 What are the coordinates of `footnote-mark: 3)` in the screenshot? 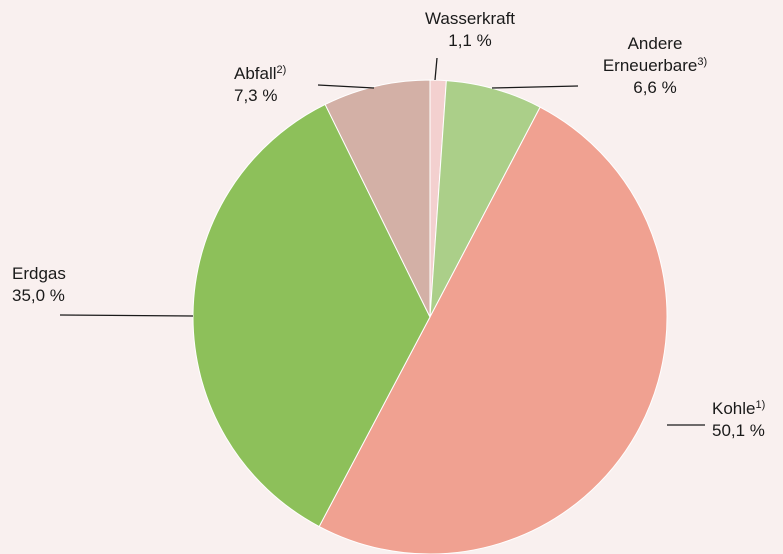 It's located at (702, 62).